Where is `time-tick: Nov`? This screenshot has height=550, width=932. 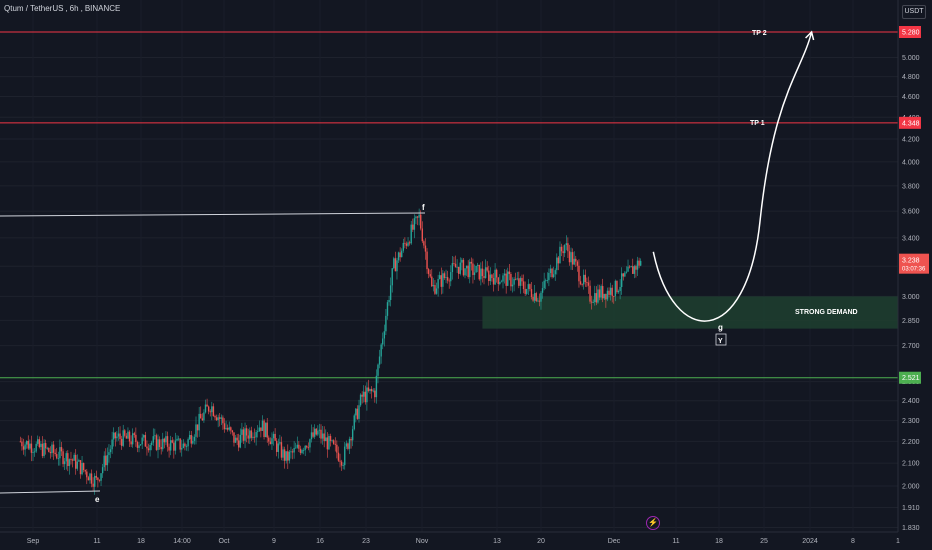
time-tick: Nov is located at coordinates (422, 541).